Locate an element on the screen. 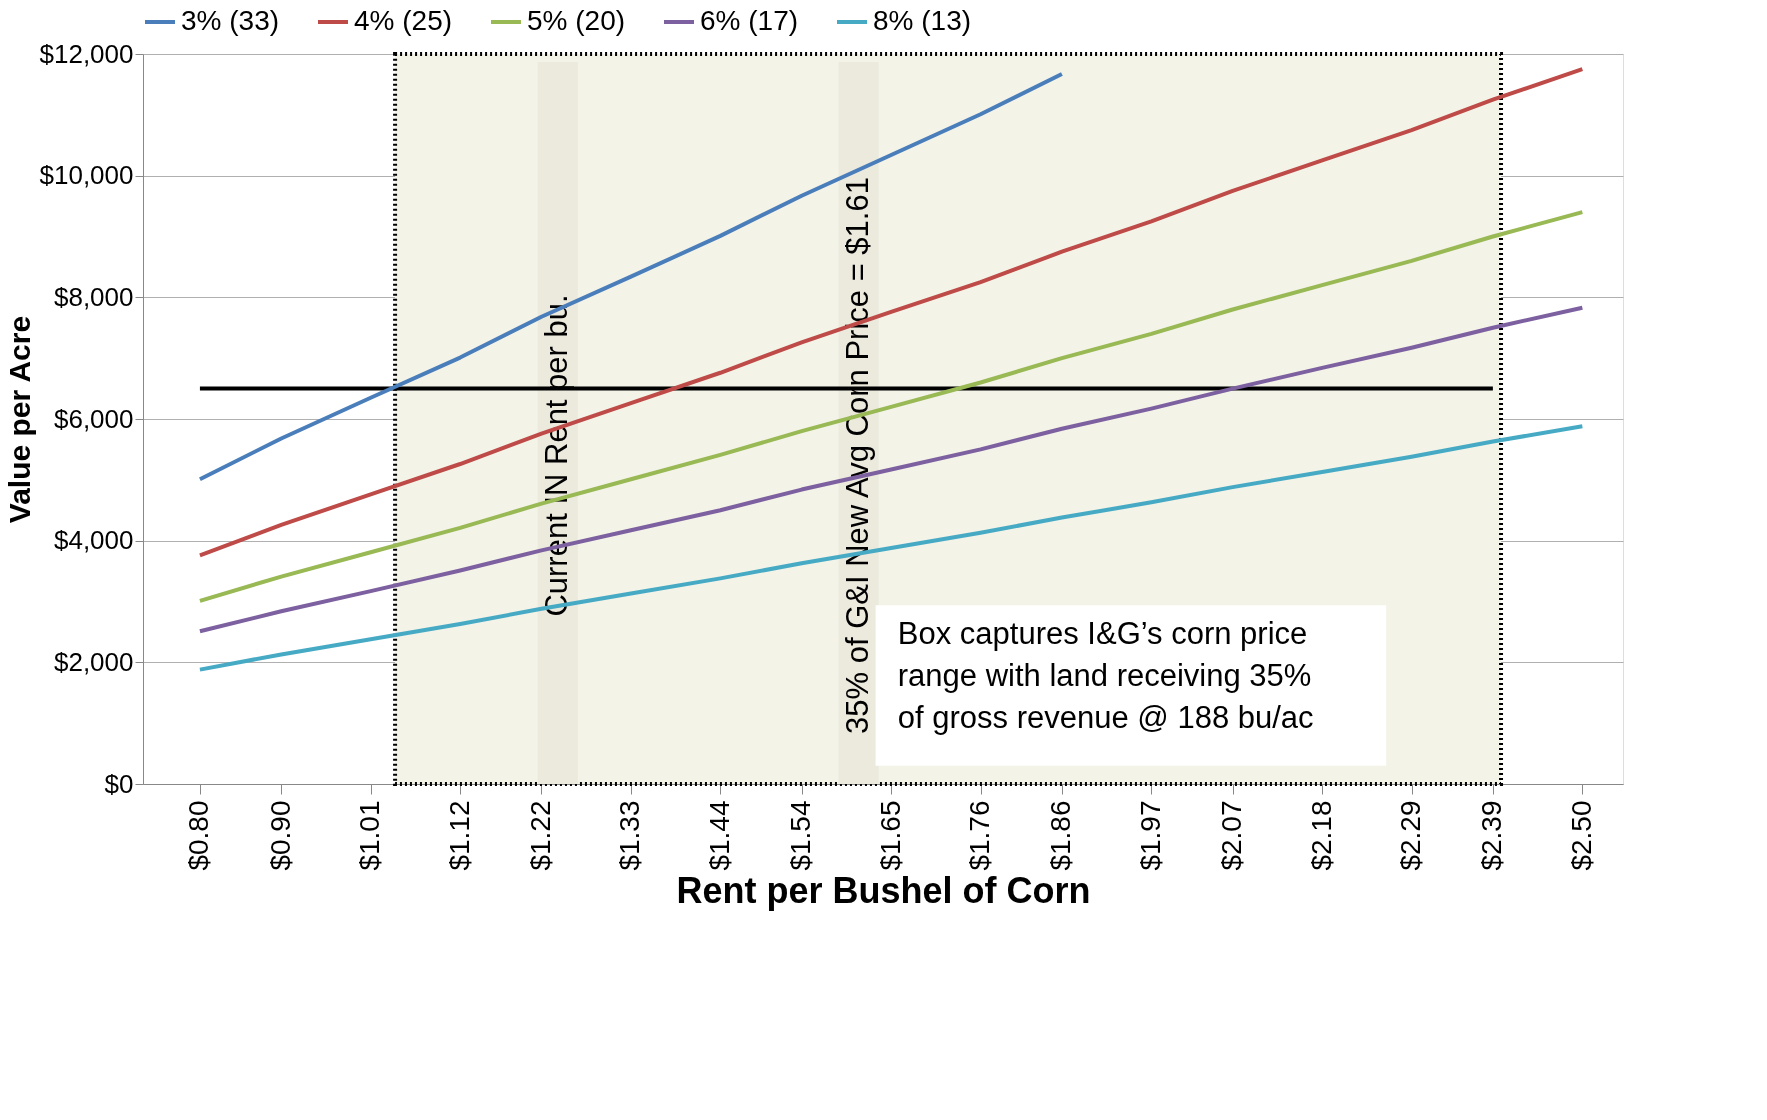 The width and height of the screenshot is (1767, 1120). legend-label: 8% (13) is located at coordinates (922, 20).